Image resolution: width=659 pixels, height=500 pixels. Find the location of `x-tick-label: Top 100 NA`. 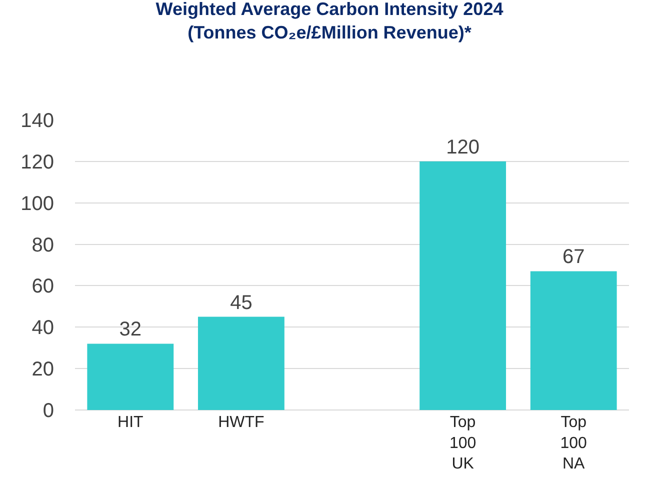

x-tick-label: Top 100 NA is located at coordinates (574, 443).